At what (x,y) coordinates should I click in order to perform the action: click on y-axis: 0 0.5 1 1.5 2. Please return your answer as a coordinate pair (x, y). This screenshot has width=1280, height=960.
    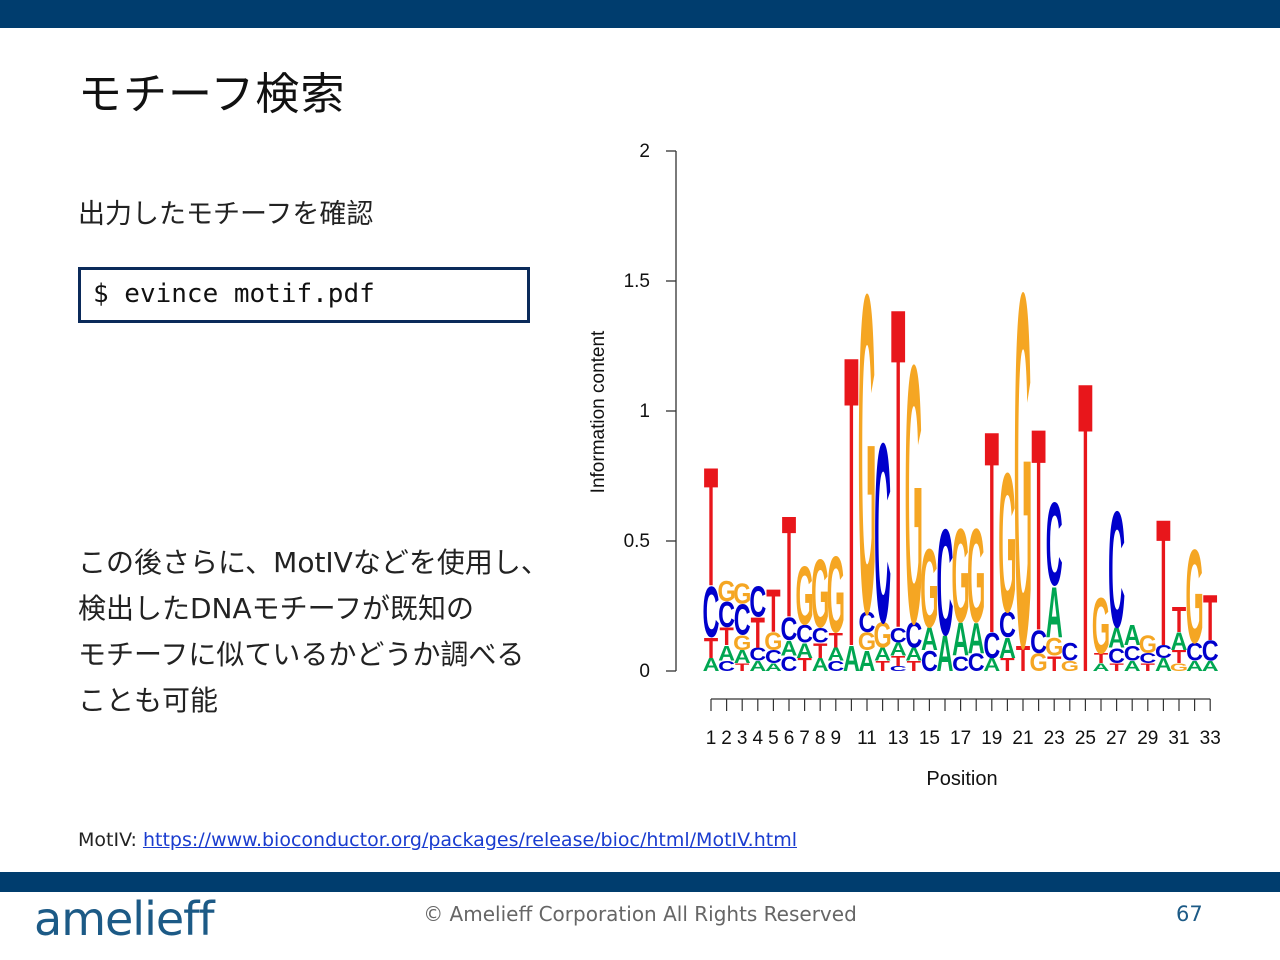
    Looking at the image, I should click on (650, 411).